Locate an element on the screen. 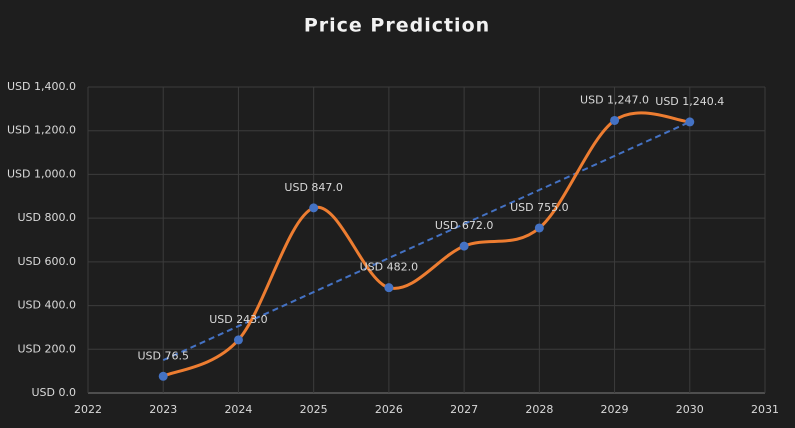 The width and height of the screenshot is (795, 428). x-tick-label: 2026 is located at coordinates (389, 409).